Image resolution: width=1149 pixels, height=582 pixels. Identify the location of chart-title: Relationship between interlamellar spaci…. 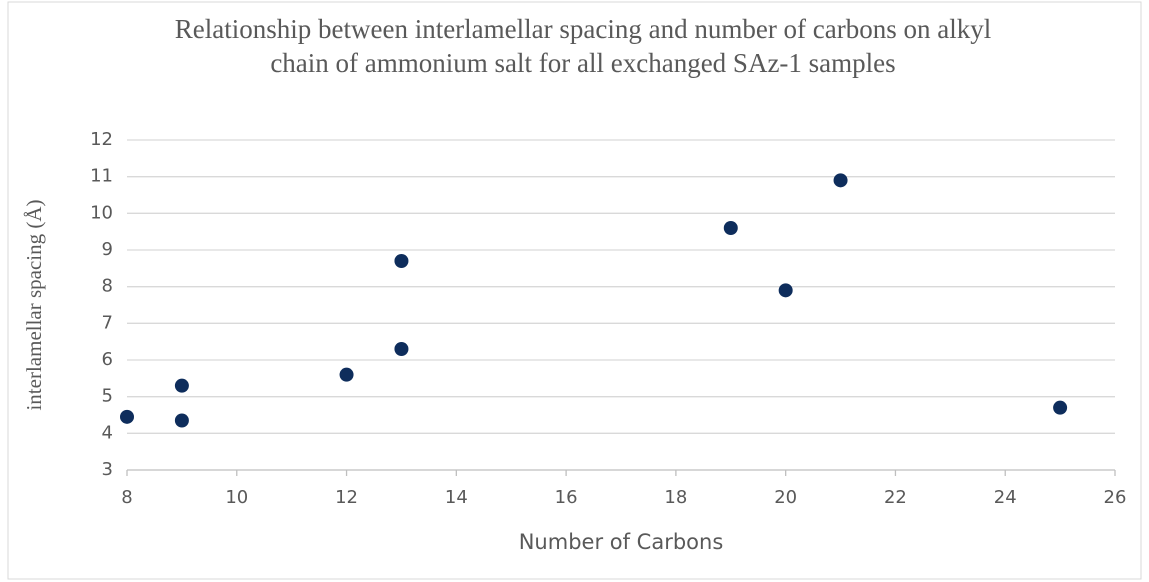
(583, 46).